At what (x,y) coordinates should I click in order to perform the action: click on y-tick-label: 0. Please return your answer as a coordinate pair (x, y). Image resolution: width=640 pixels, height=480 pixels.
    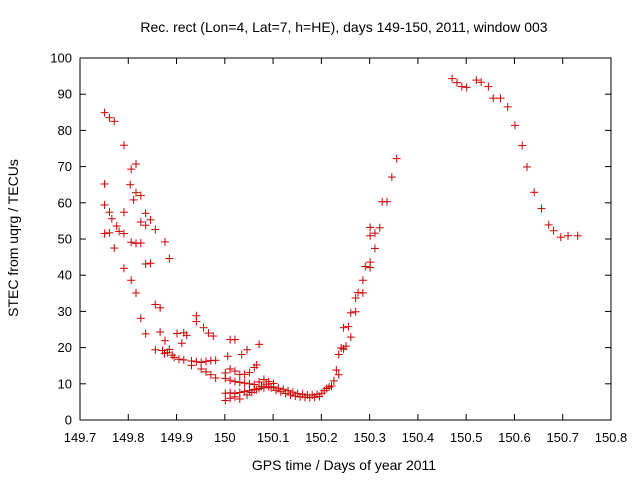
    Looking at the image, I should click on (68, 420).